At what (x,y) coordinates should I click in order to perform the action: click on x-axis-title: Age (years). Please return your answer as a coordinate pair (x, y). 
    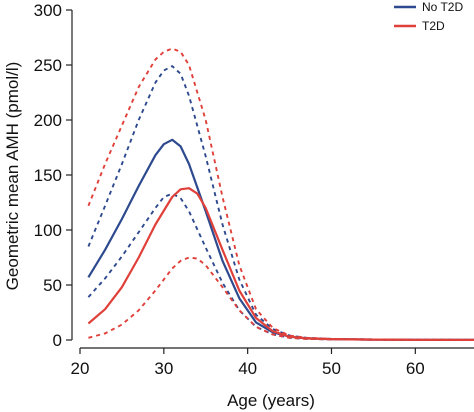
    Looking at the image, I should click on (271, 400).